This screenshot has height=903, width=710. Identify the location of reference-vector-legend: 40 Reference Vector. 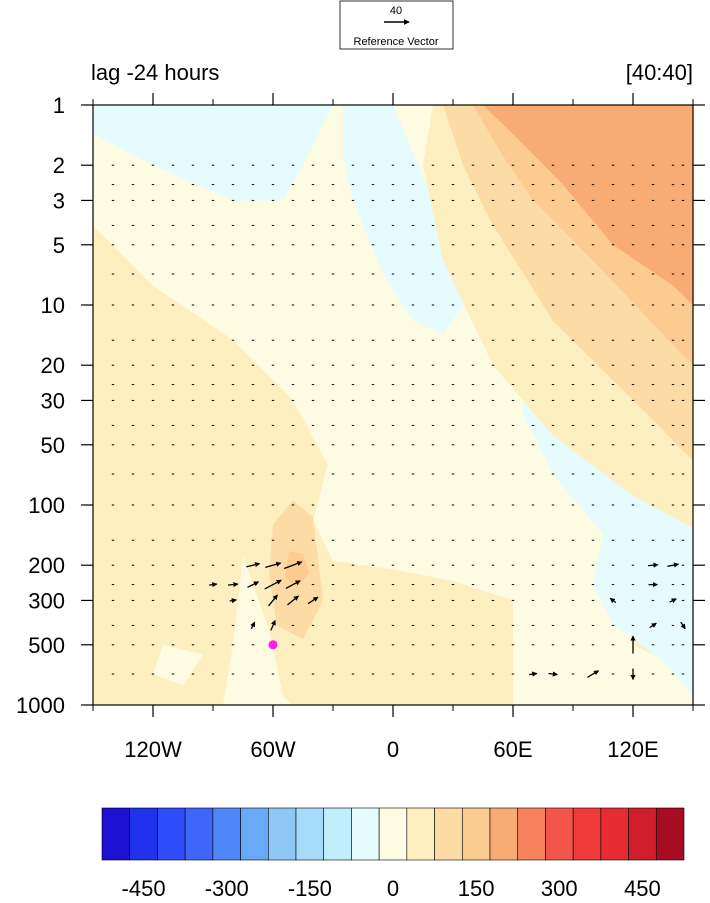
(396, 25).